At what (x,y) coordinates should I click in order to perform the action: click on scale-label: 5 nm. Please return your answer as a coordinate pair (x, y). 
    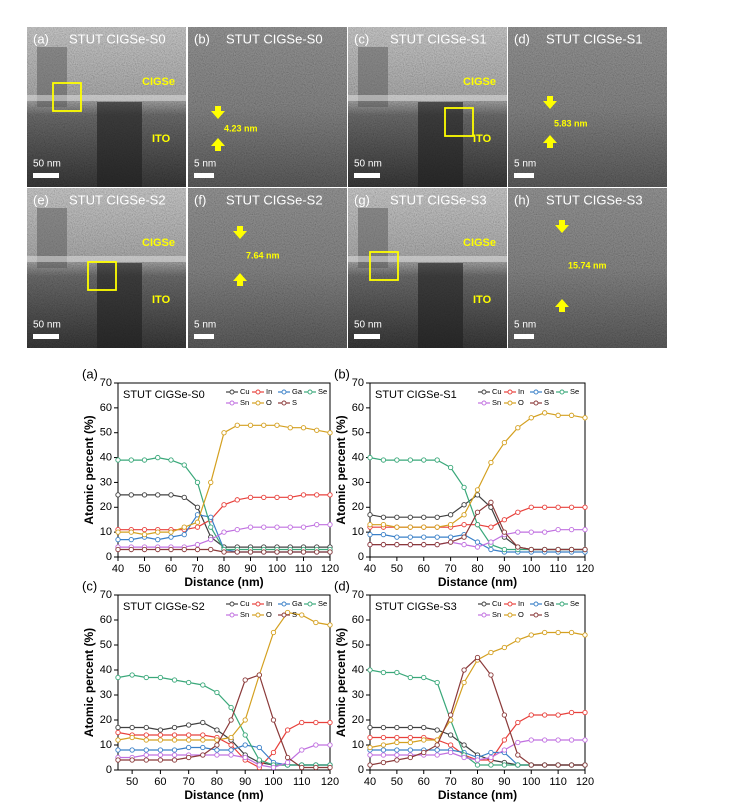
    Looking at the image, I should click on (525, 164).